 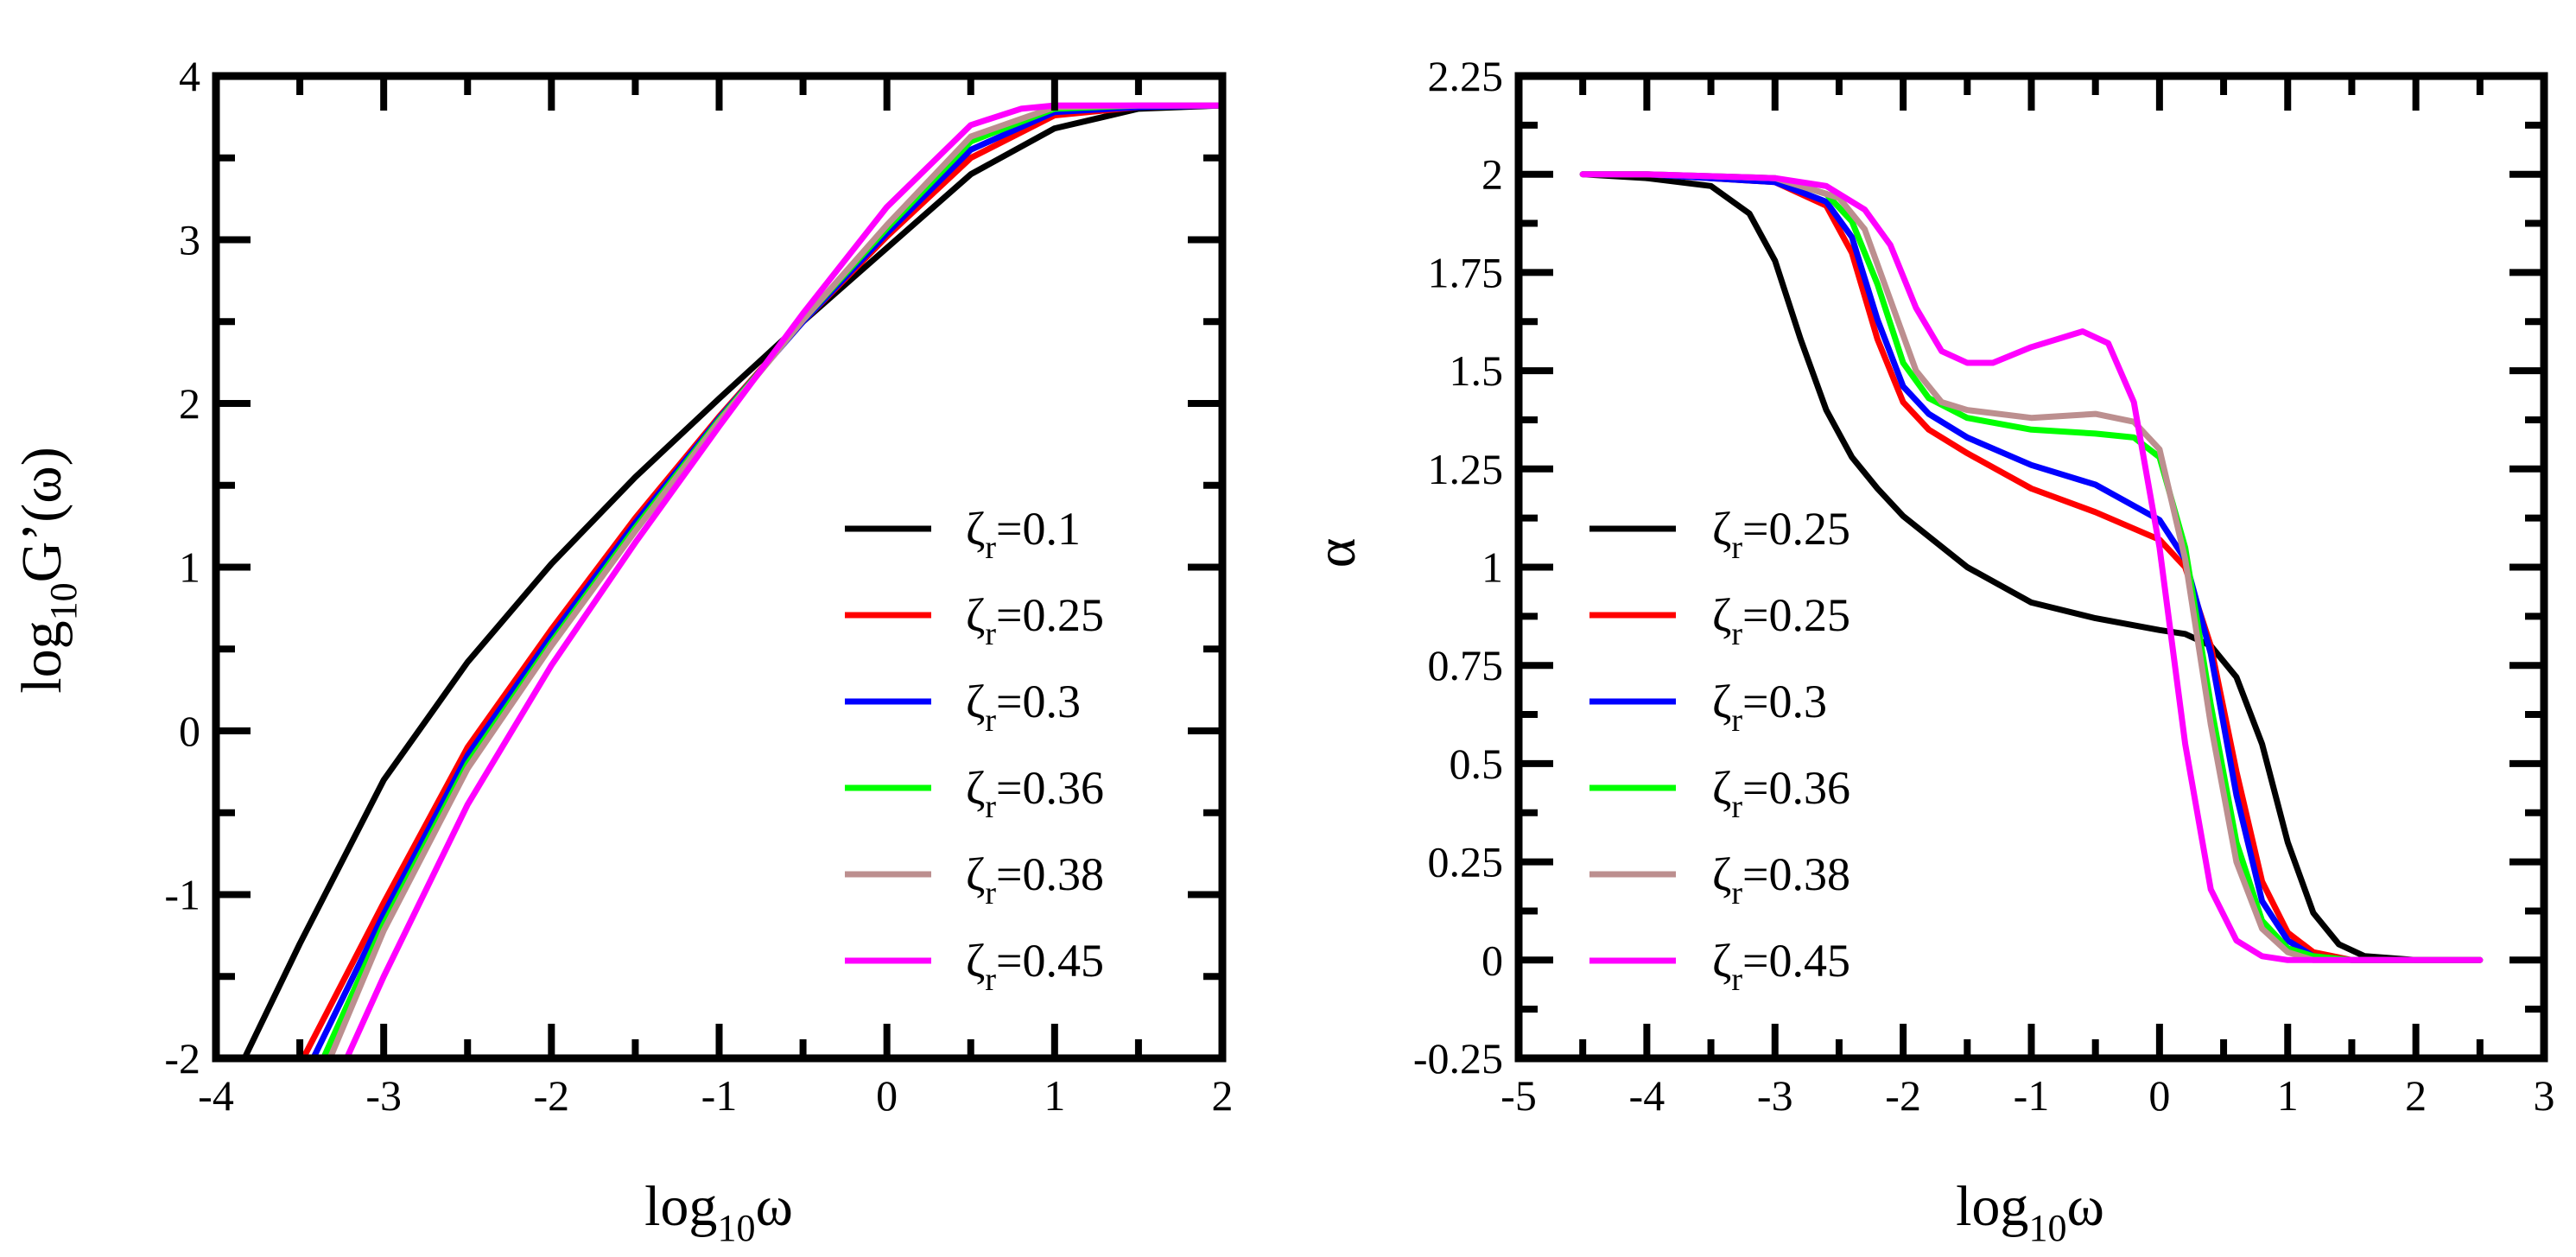 I want to click on y-tick-label: 2.25, so click(x=1466, y=76).